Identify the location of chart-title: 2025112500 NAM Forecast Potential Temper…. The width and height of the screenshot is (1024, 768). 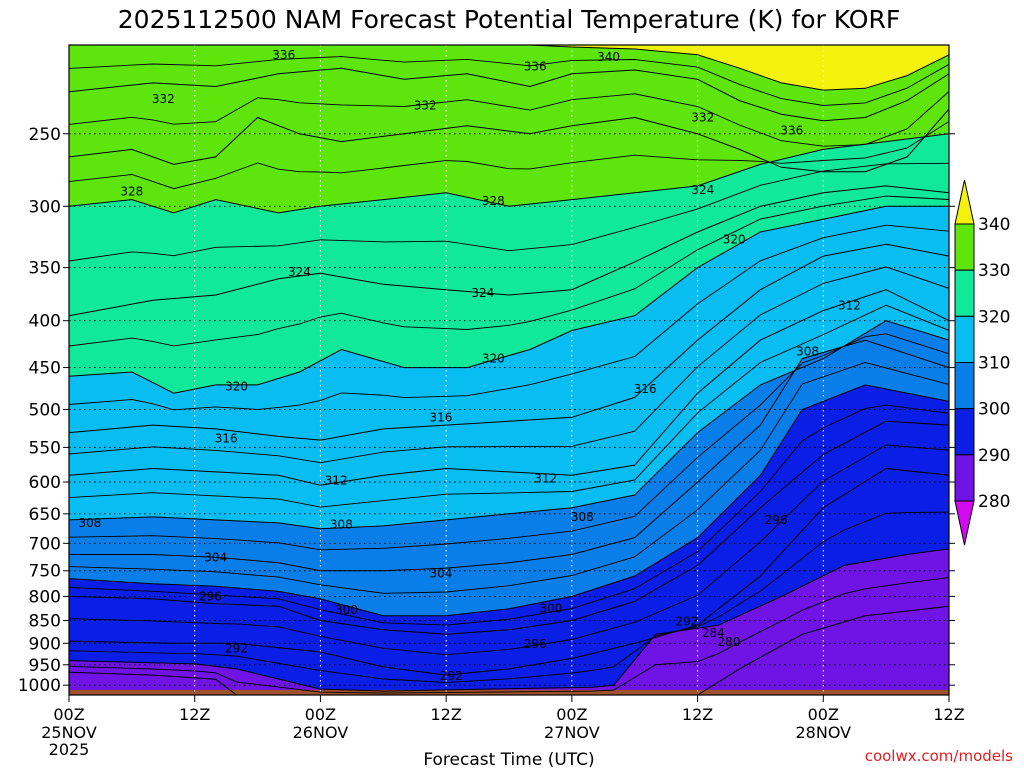
(509, 19).